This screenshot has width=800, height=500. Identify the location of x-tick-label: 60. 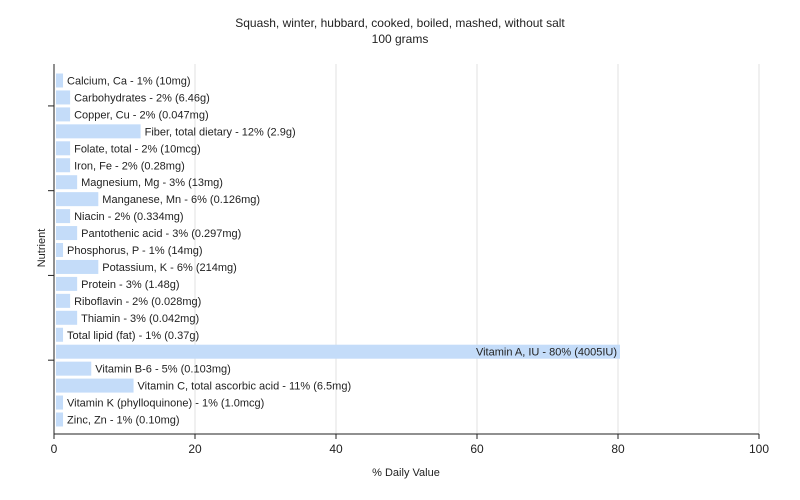
(477, 449).